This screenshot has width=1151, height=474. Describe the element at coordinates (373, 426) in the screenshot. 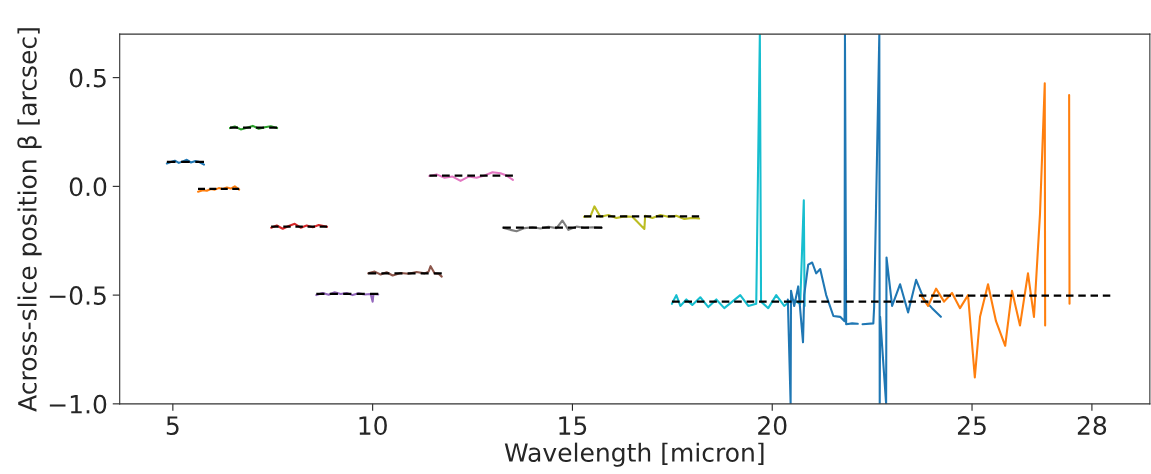

I see `x-tick-label: 10` at that location.